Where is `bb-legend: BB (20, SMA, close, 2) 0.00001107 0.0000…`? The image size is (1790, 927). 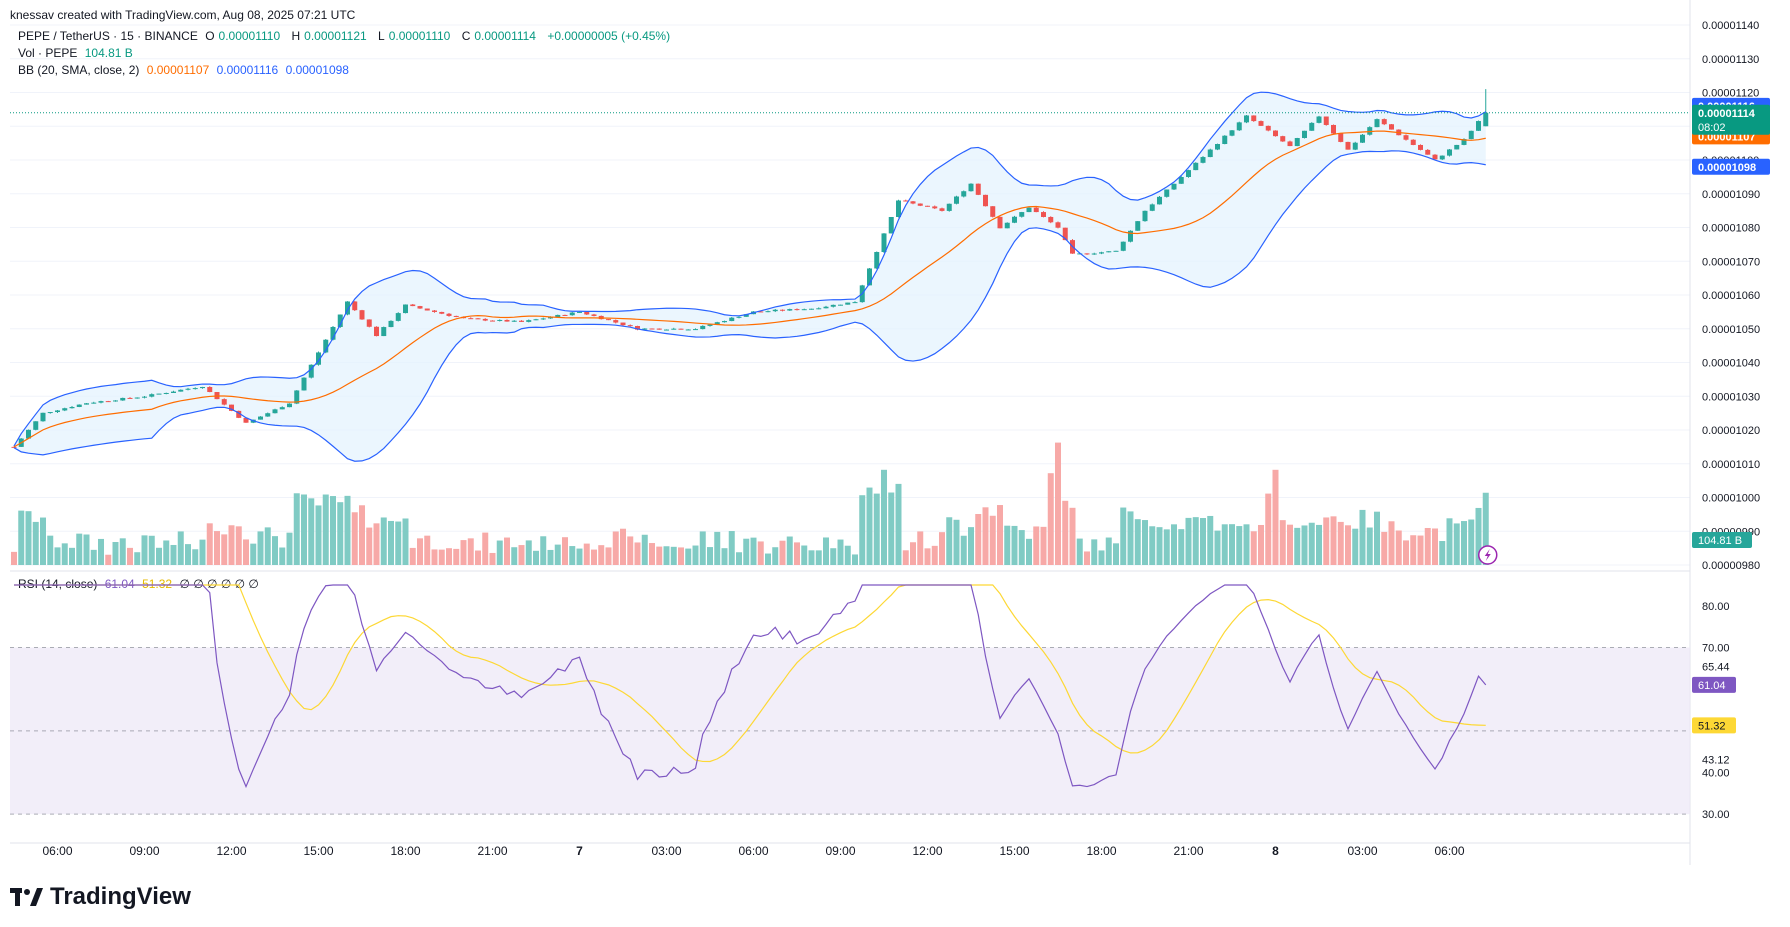 bb-legend: BB (20, SMA, close, 2) 0.00001107 0.0000… is located at coordinates (185, 70).